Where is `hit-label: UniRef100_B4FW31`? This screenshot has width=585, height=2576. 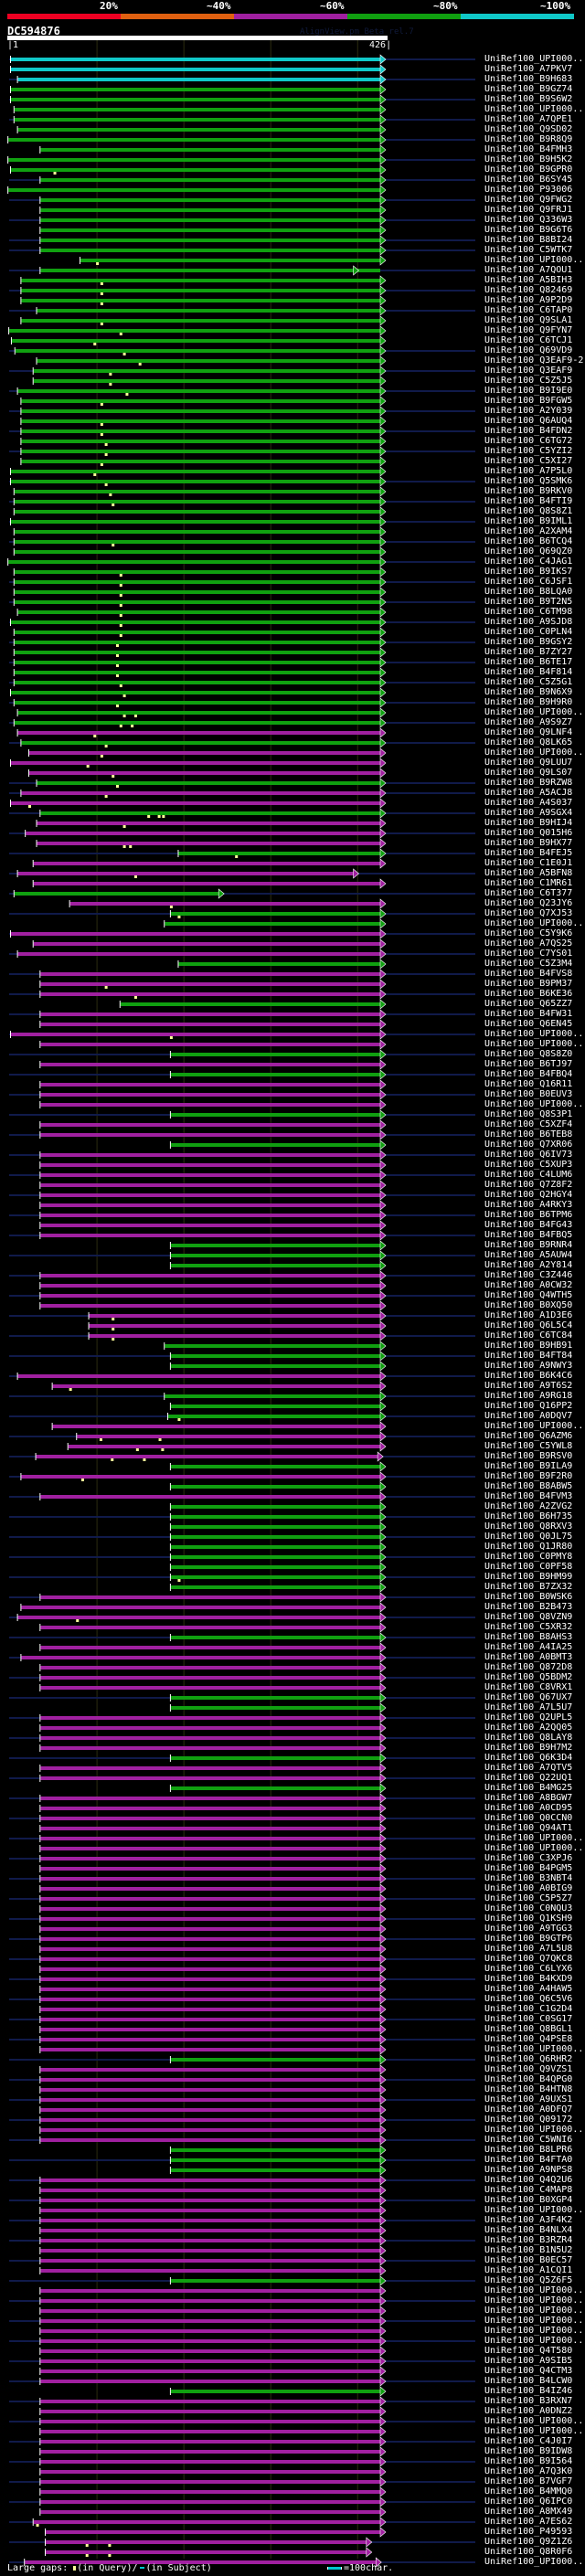
hit-label: UniRef100_B4FW31 is located at coordinates (529, 1014).